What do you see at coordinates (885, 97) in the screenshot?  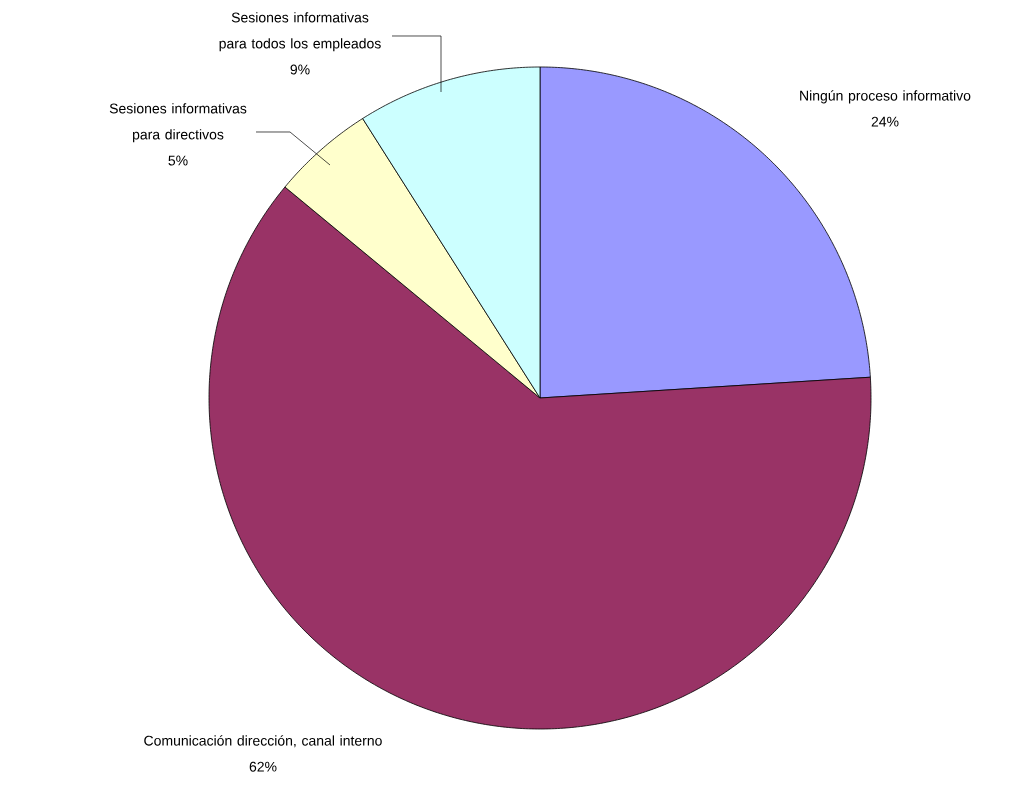 I see `slice-label: Ningún proceso informativo` at bounding box center [885, 97].